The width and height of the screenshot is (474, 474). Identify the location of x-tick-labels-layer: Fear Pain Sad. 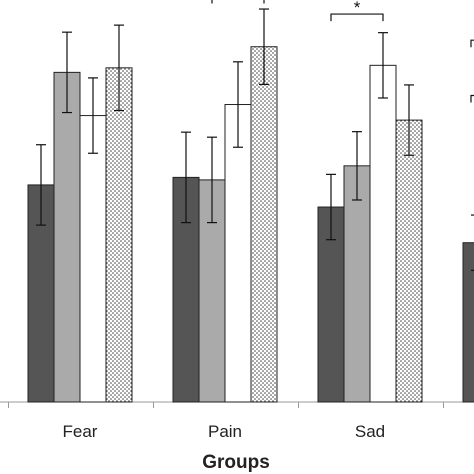
(224, 431).